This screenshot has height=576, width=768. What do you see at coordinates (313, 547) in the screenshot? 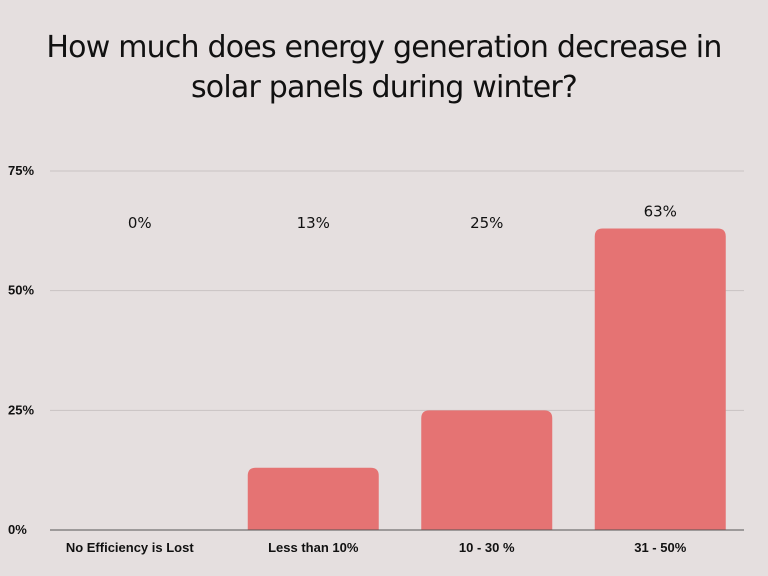
I see `x-category-label: Less than 10%` at bounding box center [313, 547].